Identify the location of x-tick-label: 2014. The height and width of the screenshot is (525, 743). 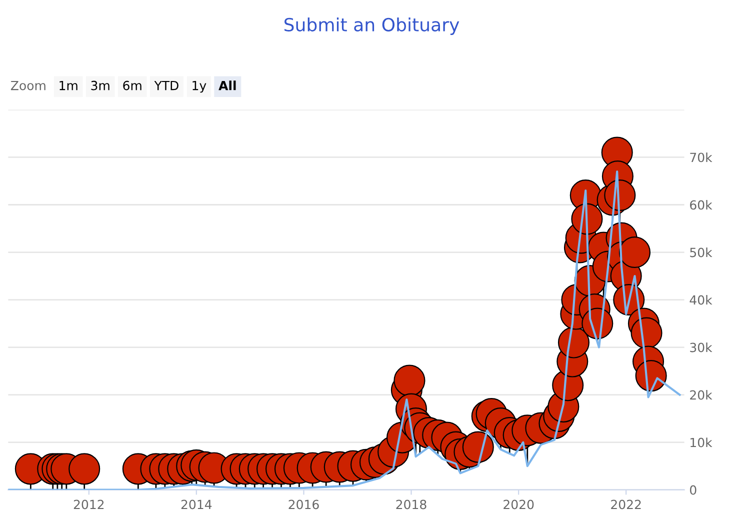
(196, 505).